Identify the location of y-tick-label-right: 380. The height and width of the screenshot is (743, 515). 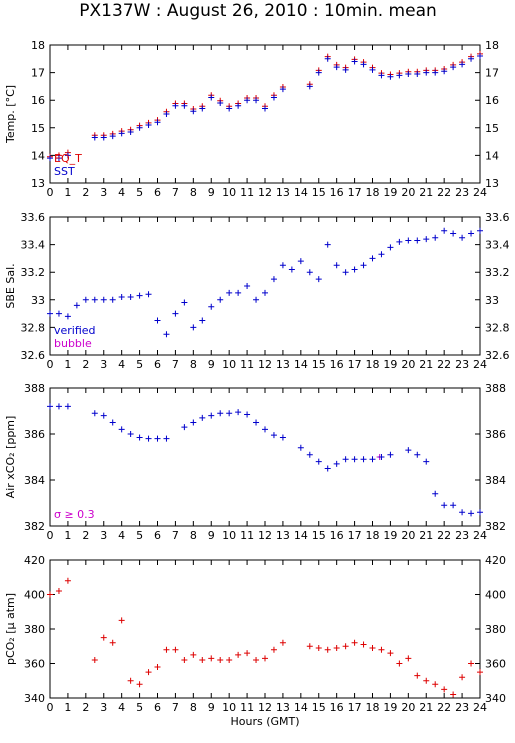
(495, 629).